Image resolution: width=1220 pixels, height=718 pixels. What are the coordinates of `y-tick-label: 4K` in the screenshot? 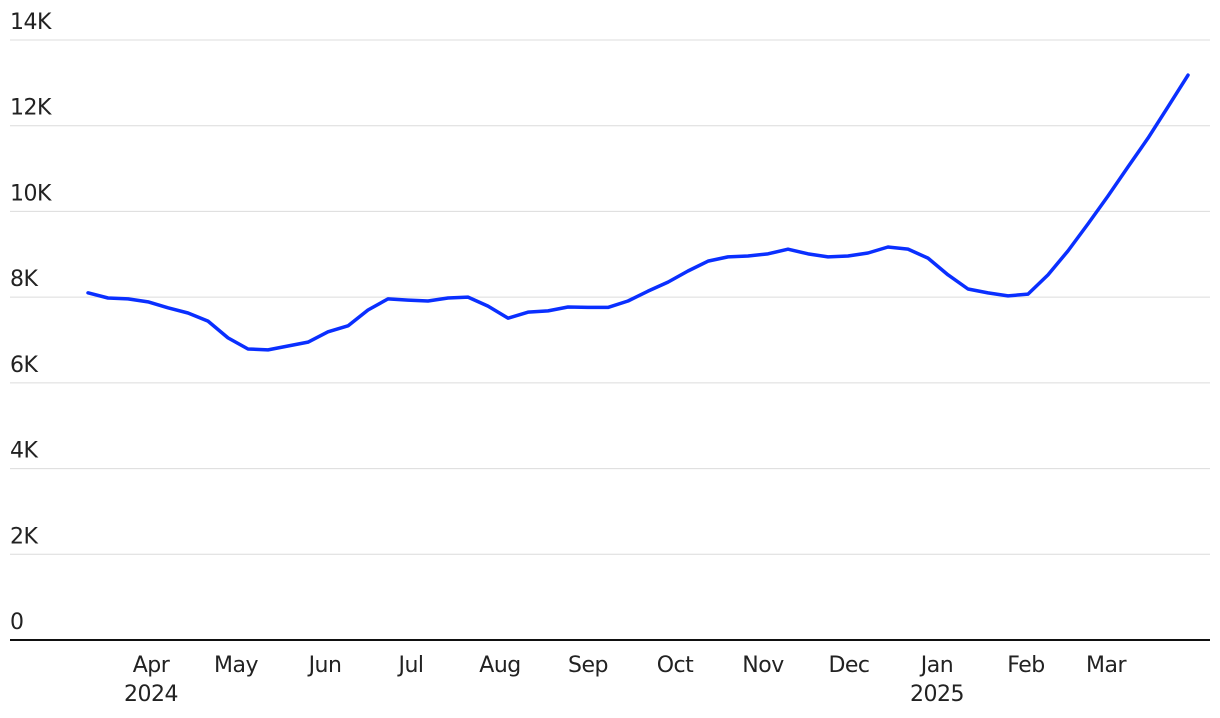 It's located at (24, 451).